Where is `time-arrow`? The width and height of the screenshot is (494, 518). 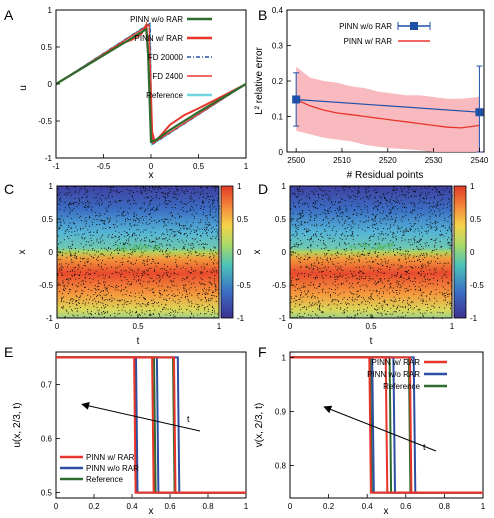
time-arrow is located at coordinates (380, 428).